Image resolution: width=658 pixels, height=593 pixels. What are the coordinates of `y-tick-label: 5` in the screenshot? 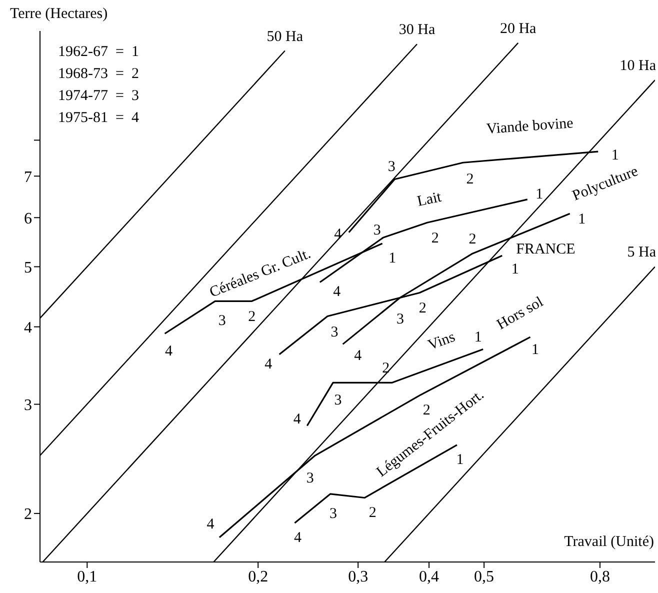 It's located at (28, 267).